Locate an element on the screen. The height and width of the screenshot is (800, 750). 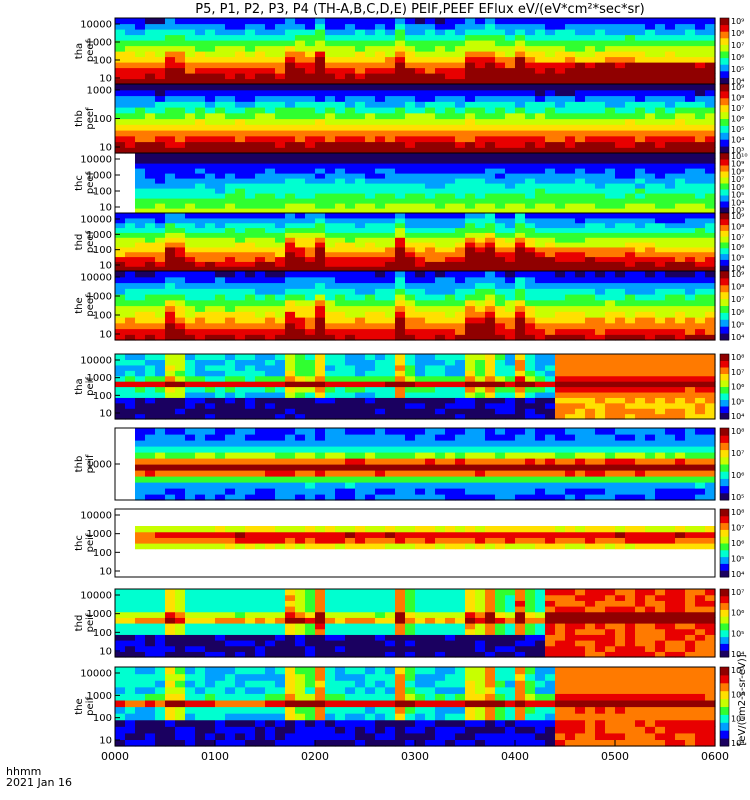
colorbar-tick-label: 10³ is located at coordinates (737, 210).